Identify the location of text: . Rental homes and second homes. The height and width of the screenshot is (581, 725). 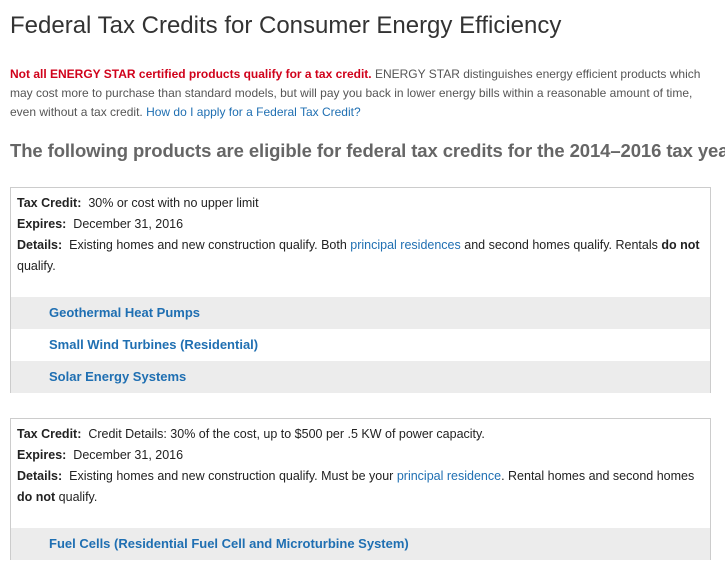
(598, 476).